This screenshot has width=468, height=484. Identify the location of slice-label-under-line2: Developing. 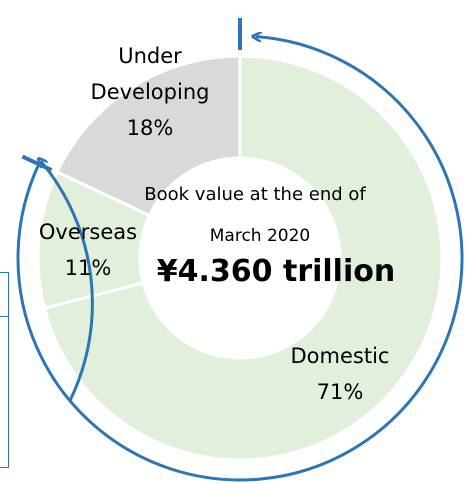
(150, 92).